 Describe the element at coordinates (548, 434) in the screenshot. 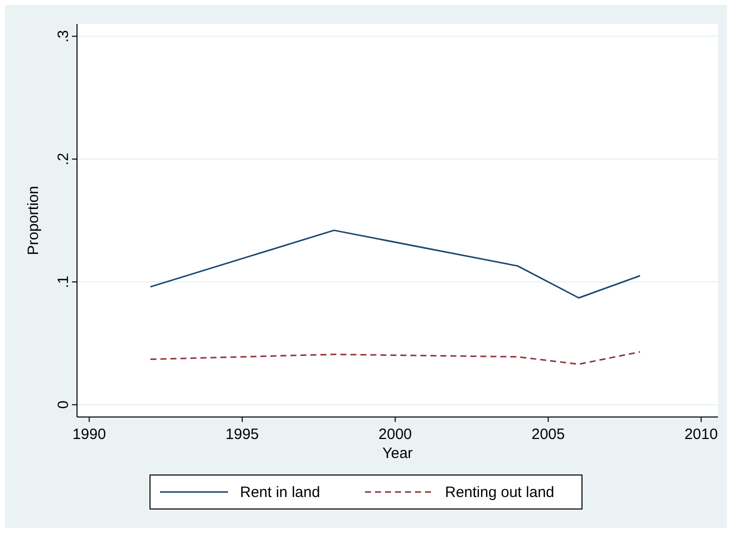

I see `x-tick-label: 2005` at that location.